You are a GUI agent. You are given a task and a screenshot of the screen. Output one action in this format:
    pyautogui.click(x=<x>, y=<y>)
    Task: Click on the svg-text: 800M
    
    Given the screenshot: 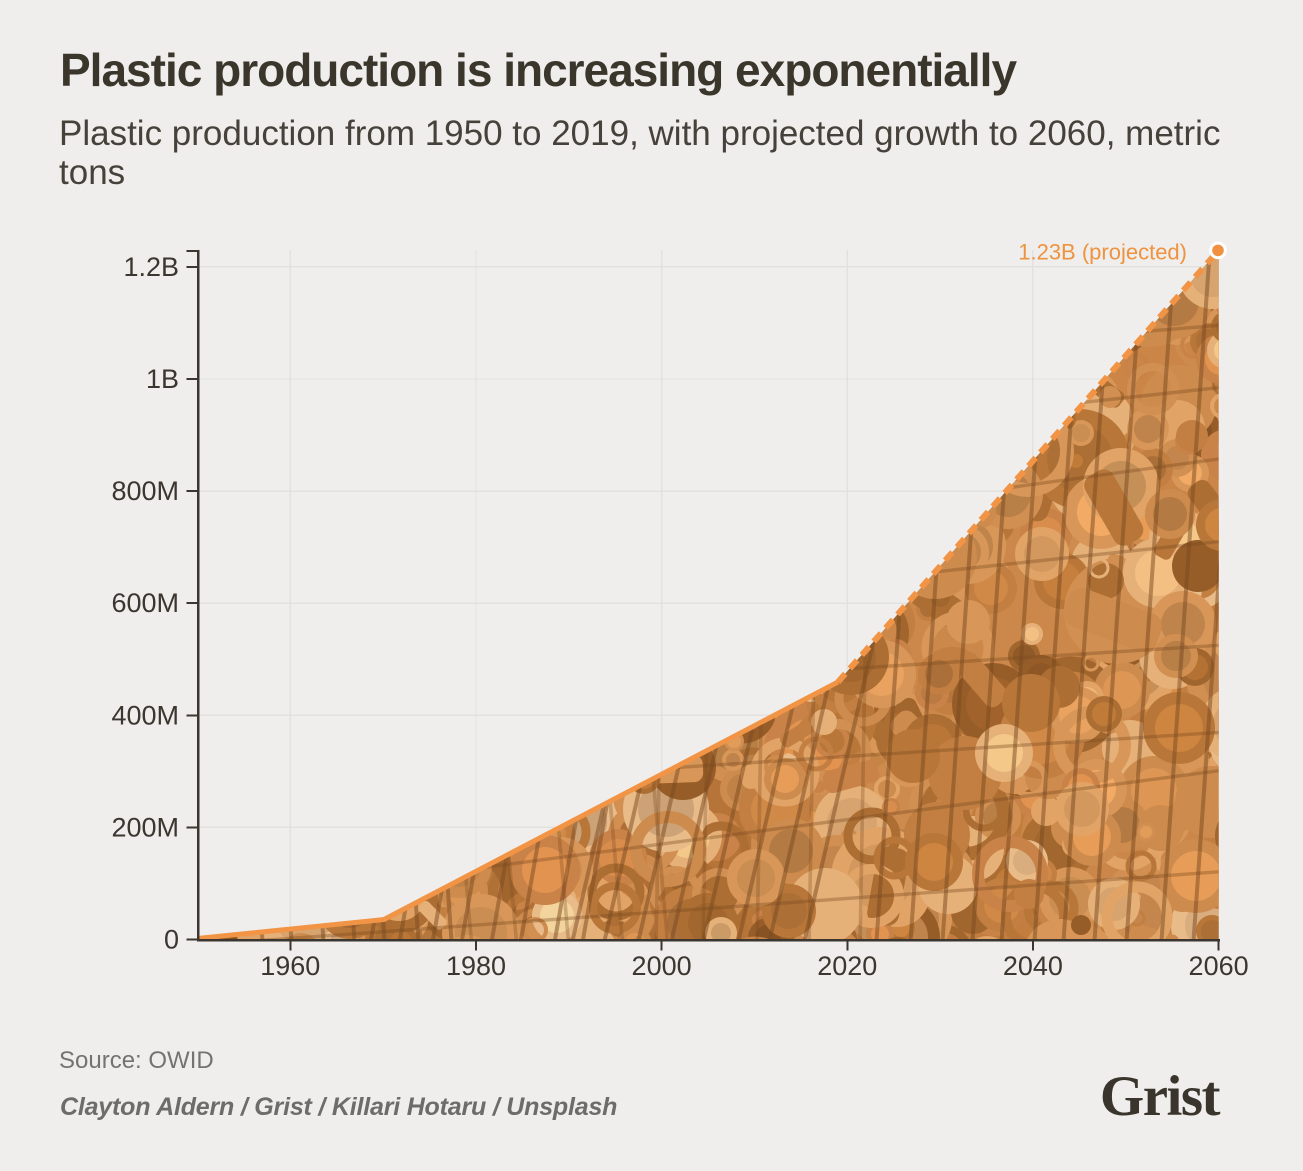 What is the action you would take?
    pyautogui.click(x=145, y=491)
    